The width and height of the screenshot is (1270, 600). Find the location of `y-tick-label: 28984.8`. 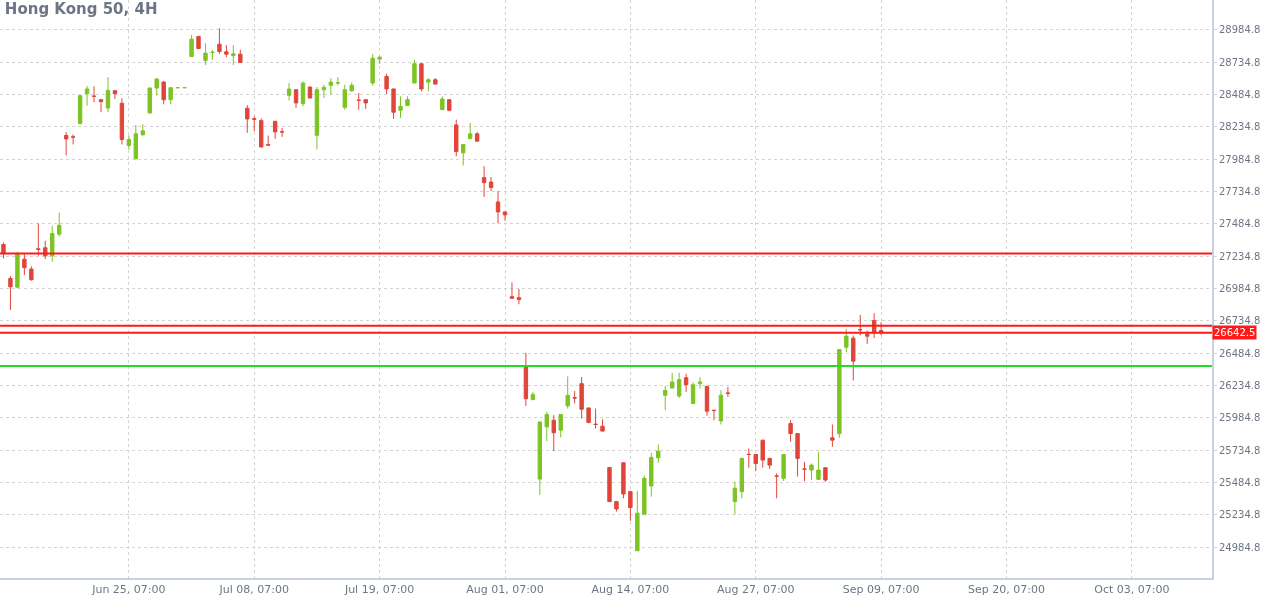

y-tick-label: 28984.8 is located at coordinates (1240, 30).